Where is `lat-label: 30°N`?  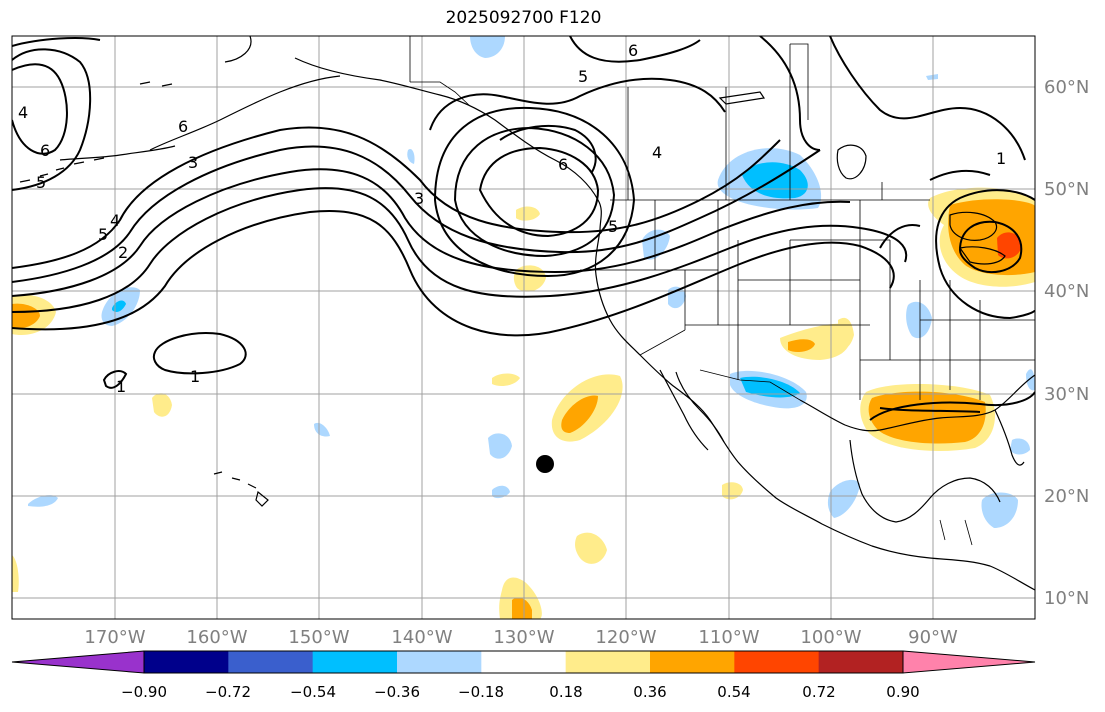
lat-label: 30°N is located at coordinates (1066, 394).